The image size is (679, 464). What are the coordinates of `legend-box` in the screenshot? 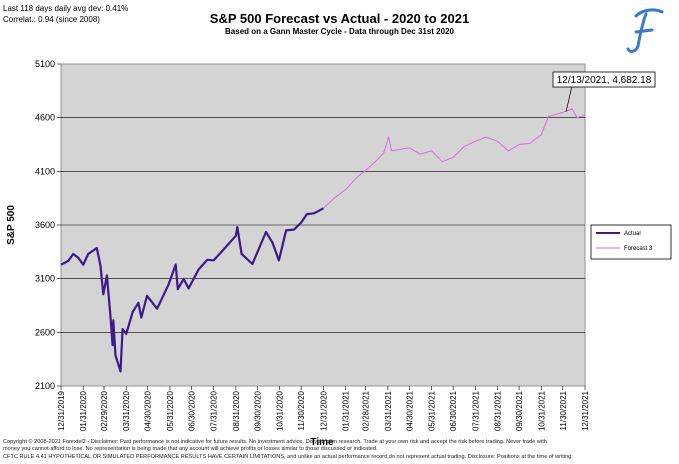 It's located at (631, 242).